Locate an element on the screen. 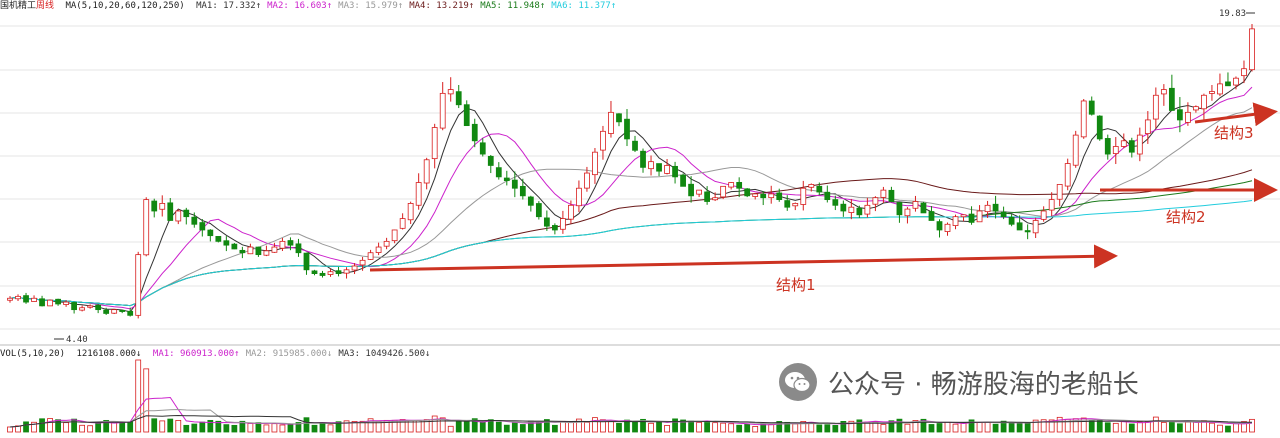 The width and height of the screenshot is (1280, 438). structure-label-2: 结构2 is located at coordinates (1186, 217).